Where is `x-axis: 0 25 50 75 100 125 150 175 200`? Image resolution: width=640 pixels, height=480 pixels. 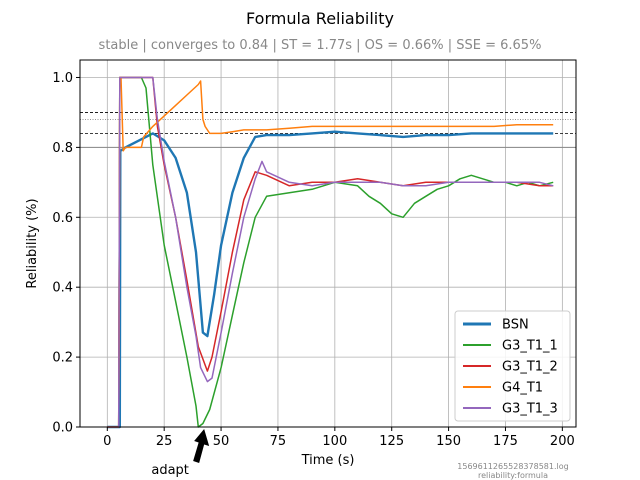 x-axis: 0 25 50 75 100 125 150 175 200 is located at coordinates (339, 438).